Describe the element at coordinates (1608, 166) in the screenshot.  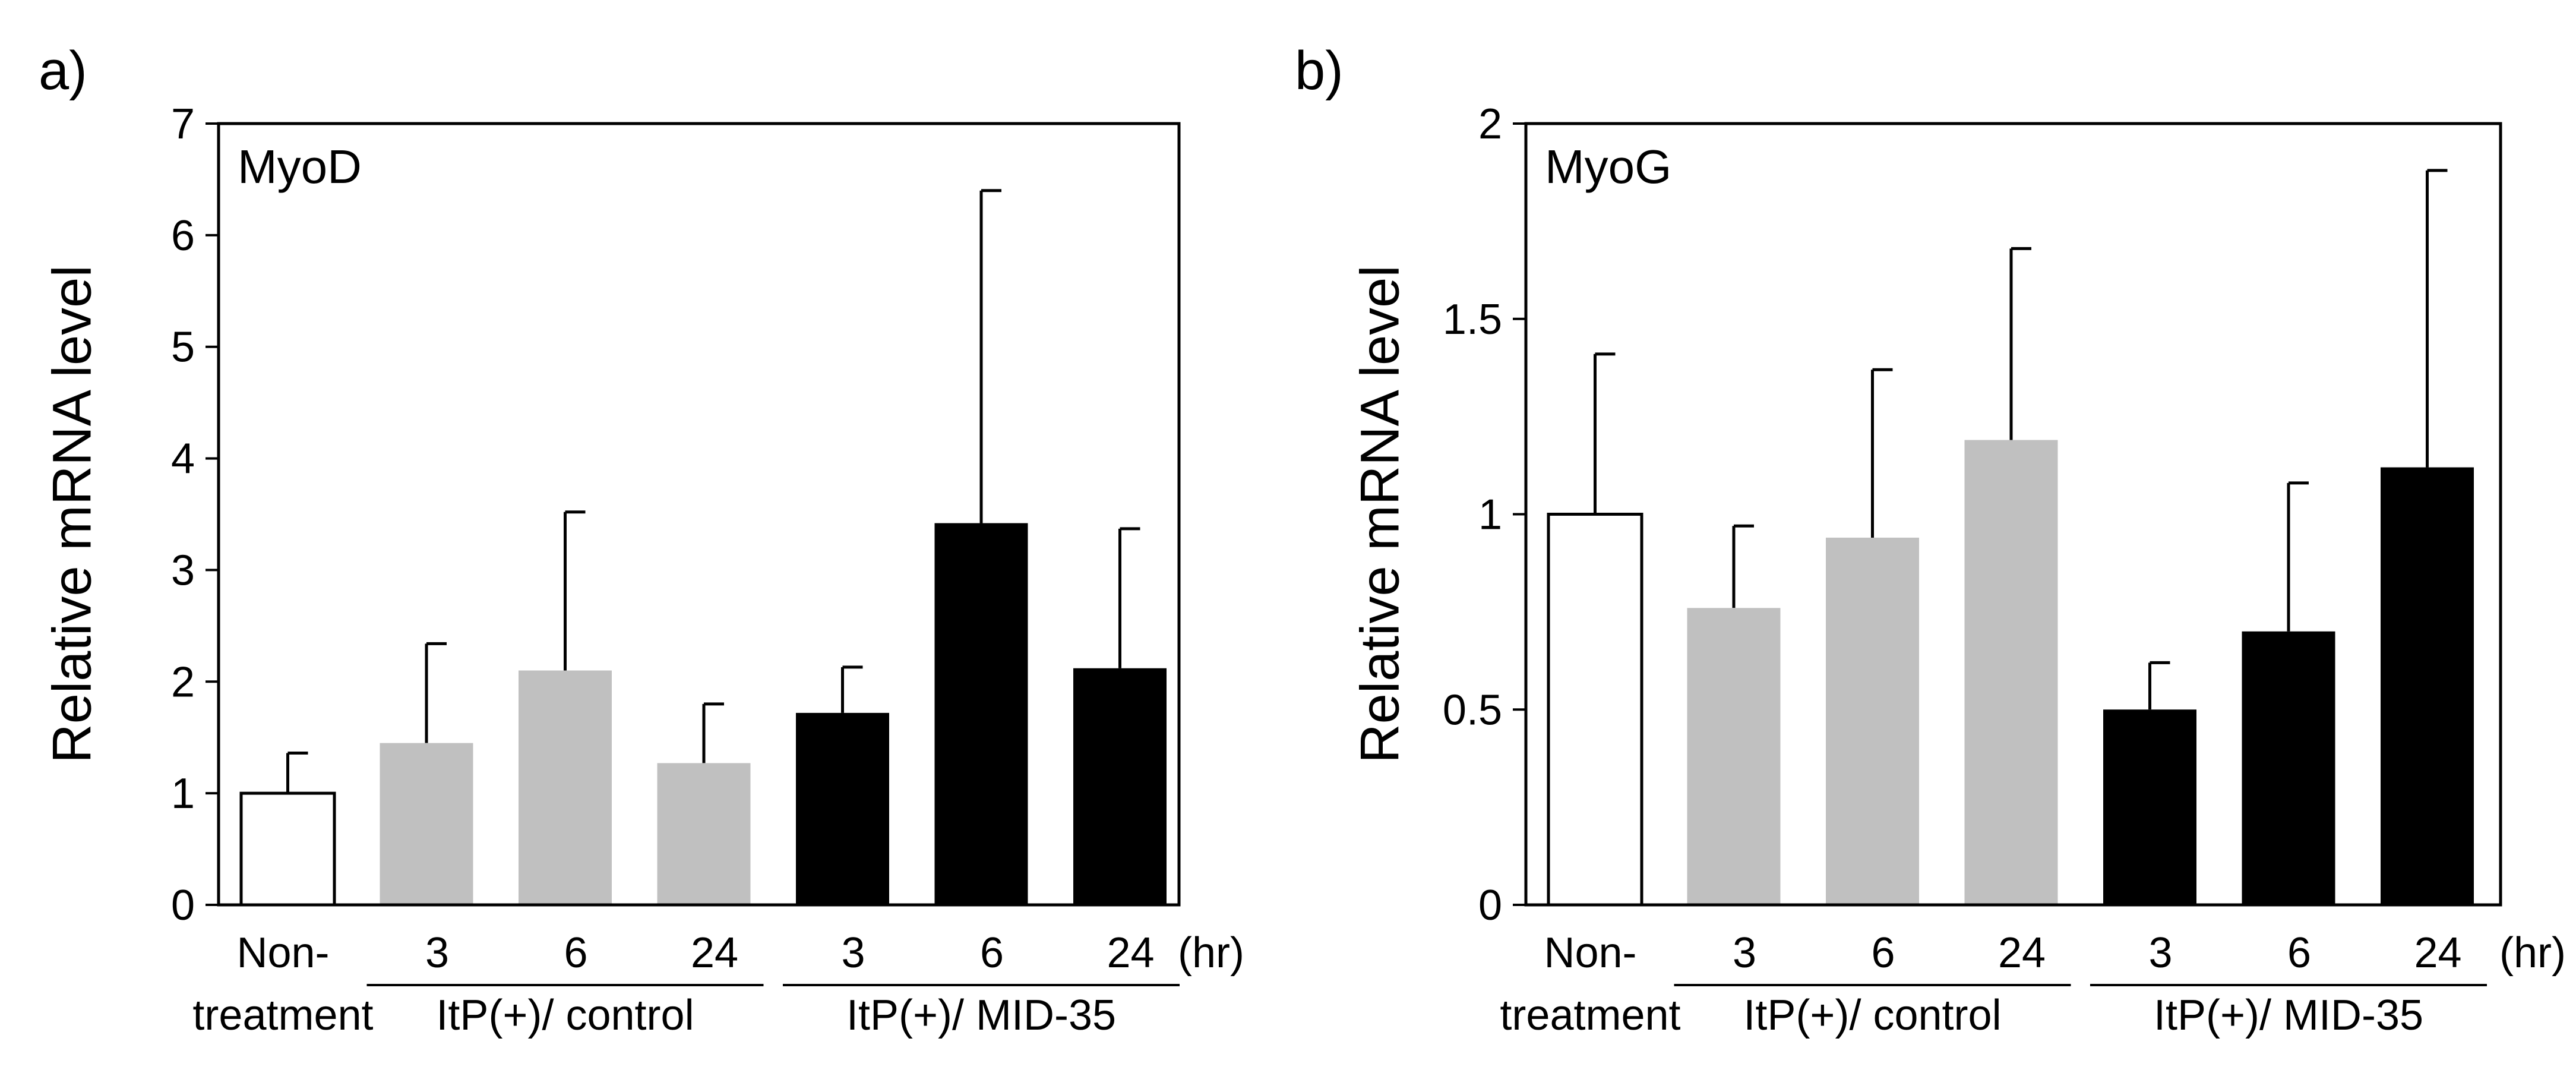
I see `chart-title: MyoG` at that location.